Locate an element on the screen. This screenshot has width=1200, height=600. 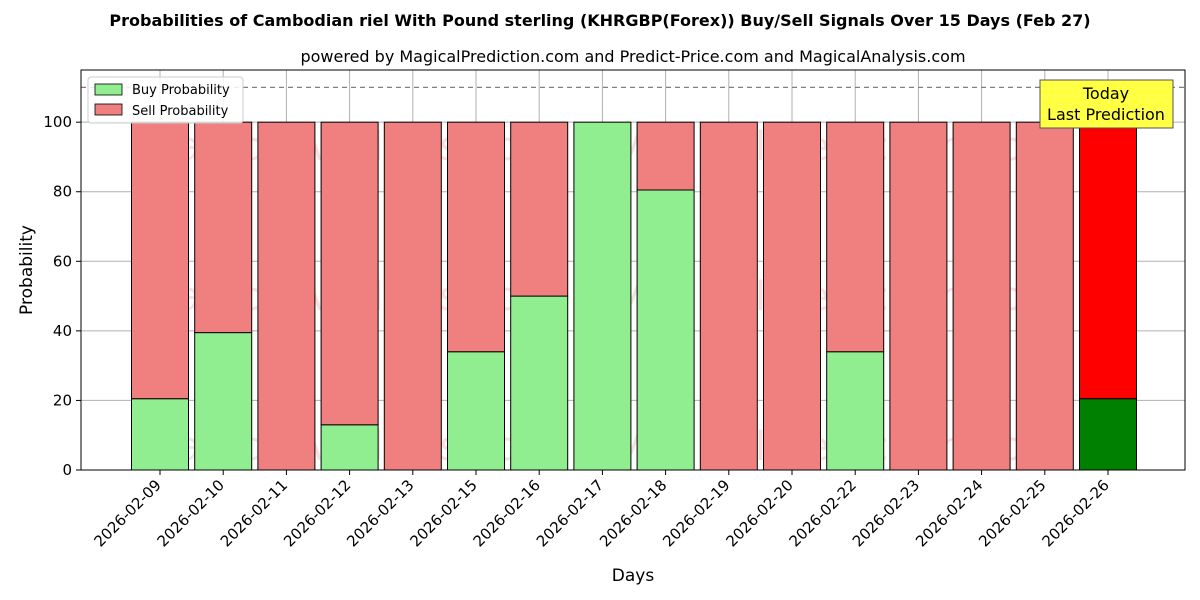
today-annotation: Today Last Prediction is located at coordinates (1106, 104).